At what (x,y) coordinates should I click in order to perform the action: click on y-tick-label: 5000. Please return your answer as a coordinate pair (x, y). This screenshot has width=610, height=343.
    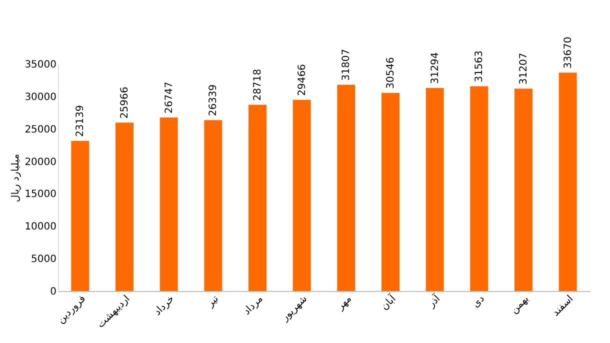
    Looking at the image, I should click on (43, 260).